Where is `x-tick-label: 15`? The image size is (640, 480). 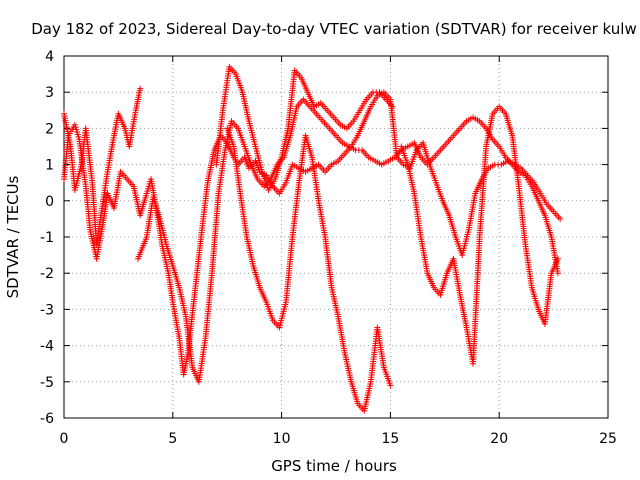 x-tick-label: 15 is located at coordinates (390, 439).